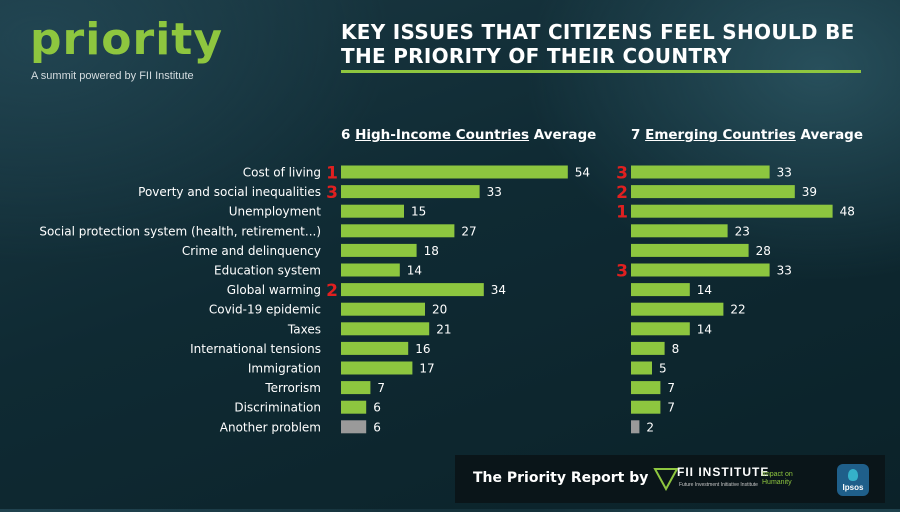 This screenshot has width=900, height=512. What do you see at coordinates (127, 39) in the screenshot?
I see `priority-logo: priority` at bounding box center [127, 39].